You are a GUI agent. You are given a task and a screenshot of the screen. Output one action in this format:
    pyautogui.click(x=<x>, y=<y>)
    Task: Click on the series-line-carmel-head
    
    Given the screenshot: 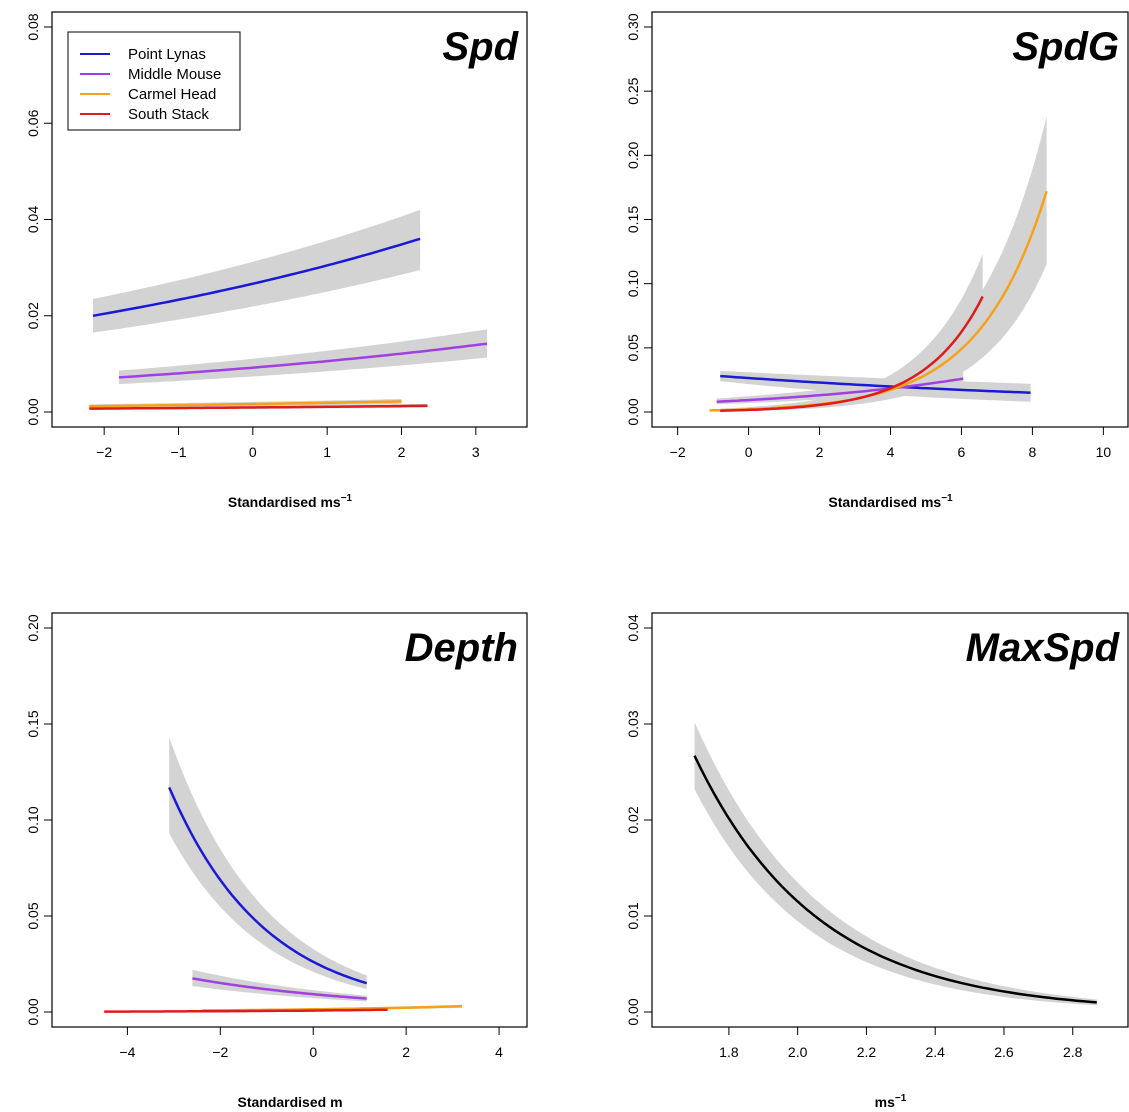 What is the action you would take?
    pyautogui.click(x=245, y=404)
    